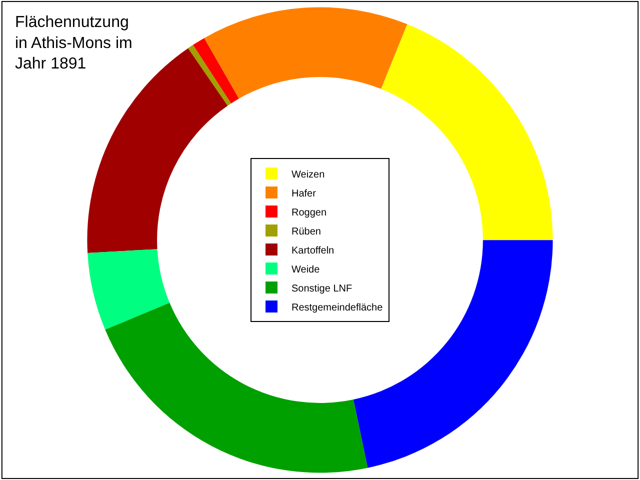  I want to click on legend-label: Restgemeindefläche, so click(338, 308).